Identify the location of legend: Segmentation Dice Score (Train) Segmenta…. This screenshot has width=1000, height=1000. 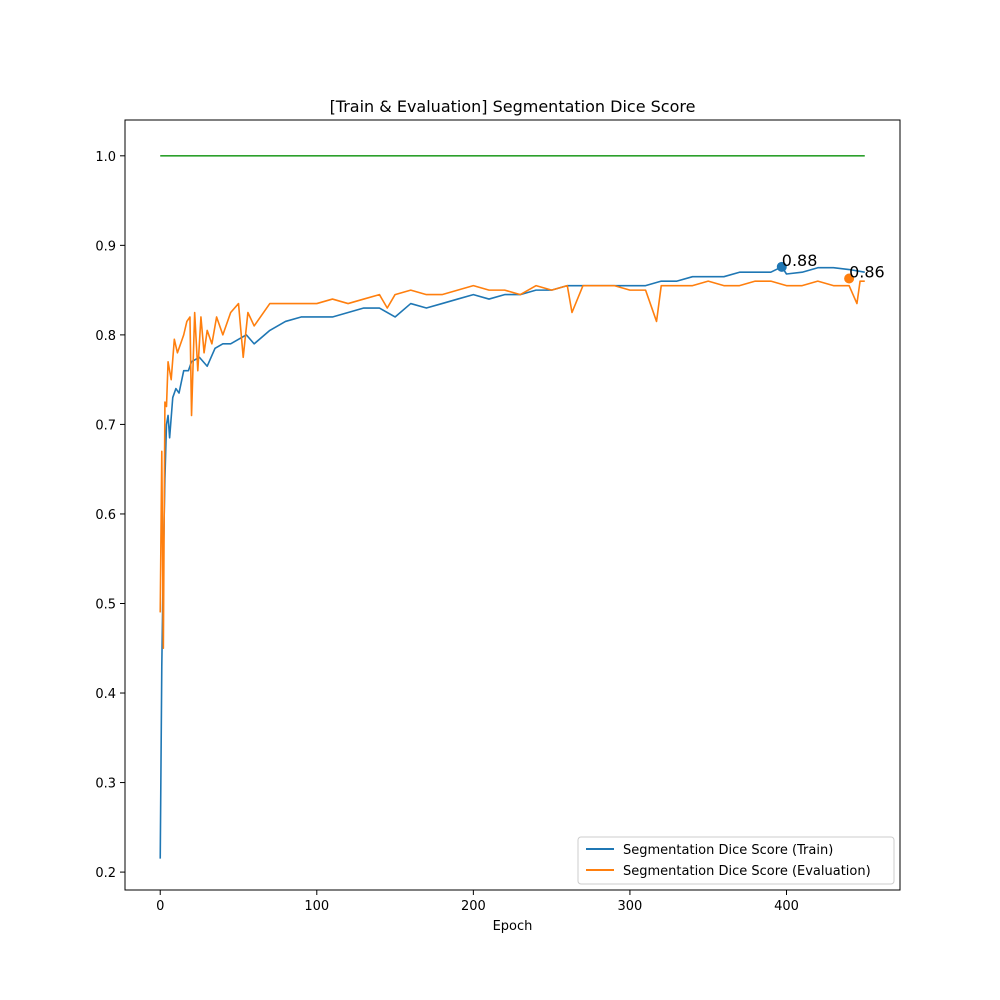
(736, 860).